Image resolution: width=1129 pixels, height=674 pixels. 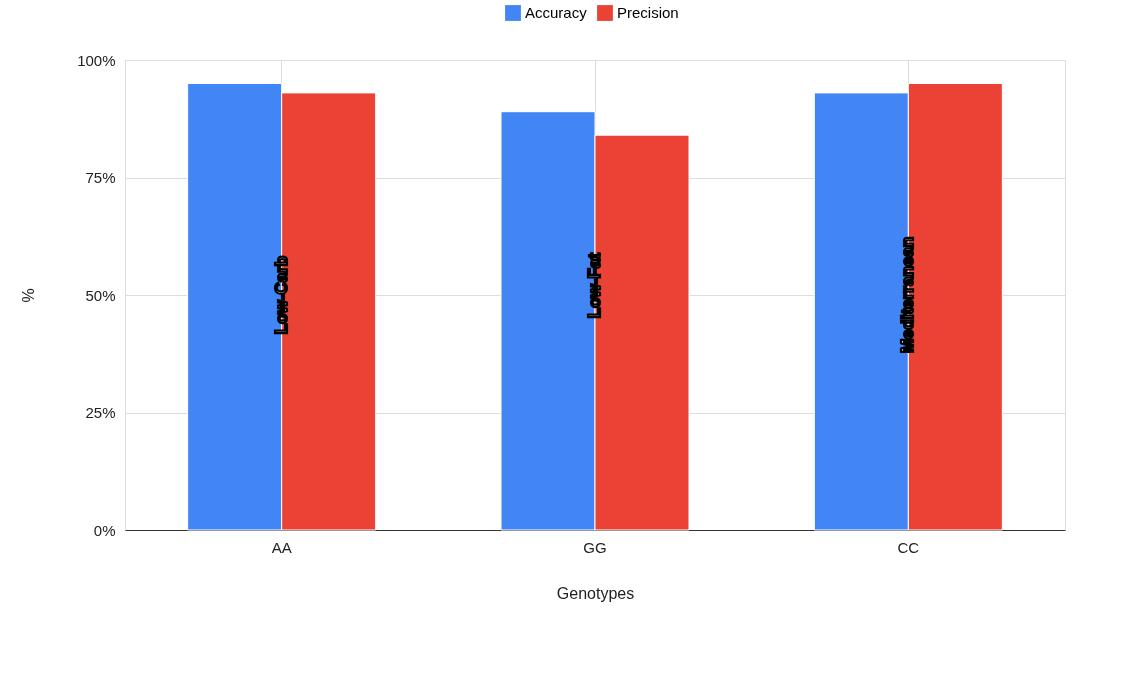 I want to click on y-tick-label: 100%, so click(x=96, y=60).